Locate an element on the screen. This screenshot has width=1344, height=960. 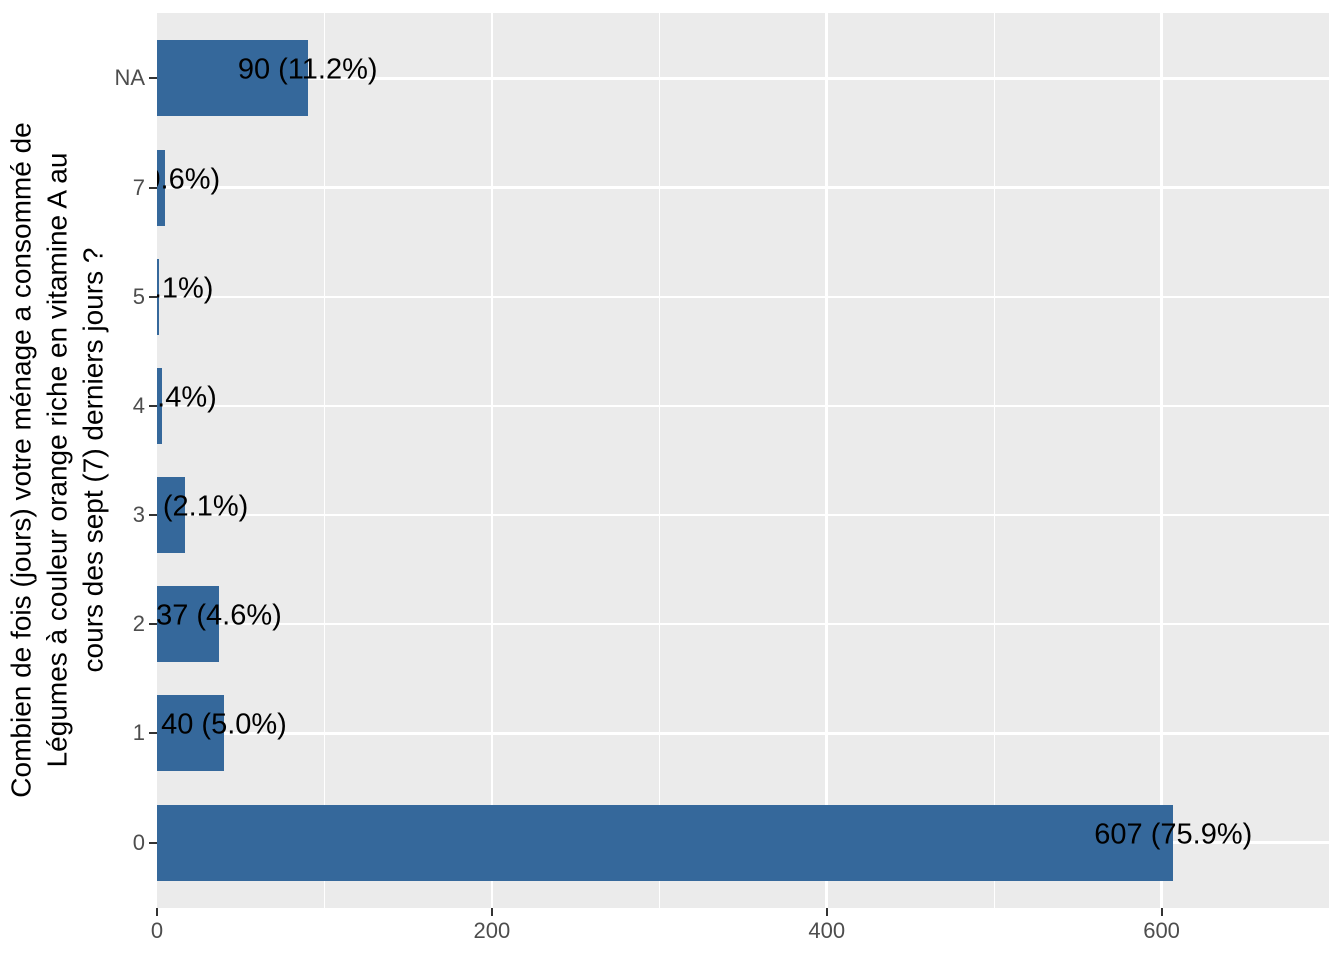
bar-value-label: 40 (5.0%) is located at coordinates (224, 724).